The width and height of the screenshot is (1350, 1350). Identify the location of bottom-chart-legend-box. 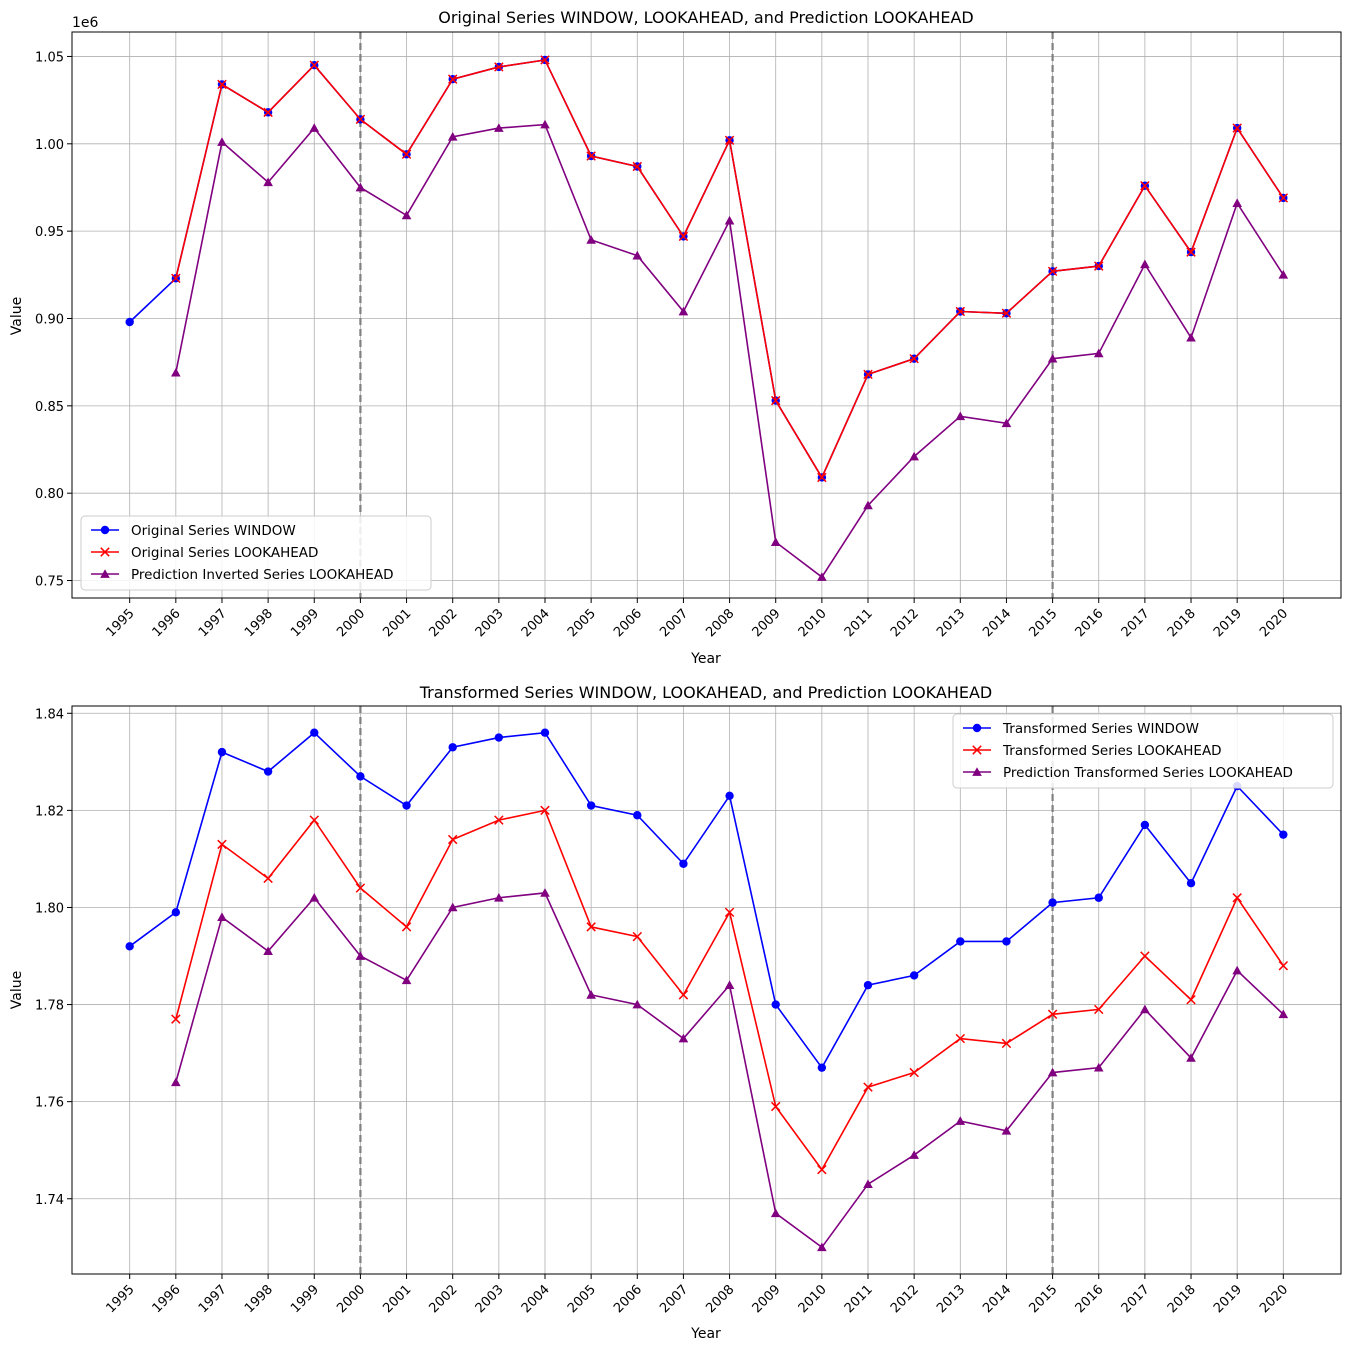
(1143, 751).